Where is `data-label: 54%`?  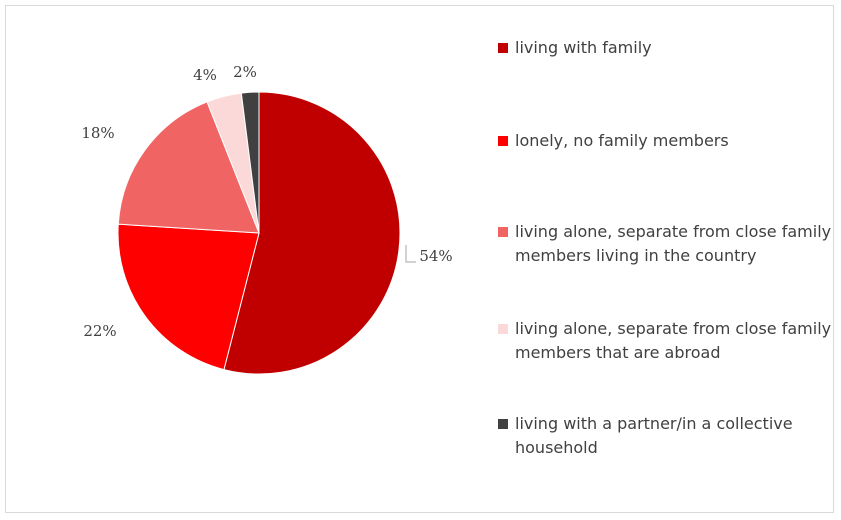
data-label: 54% is located at coordinates (435, 256).